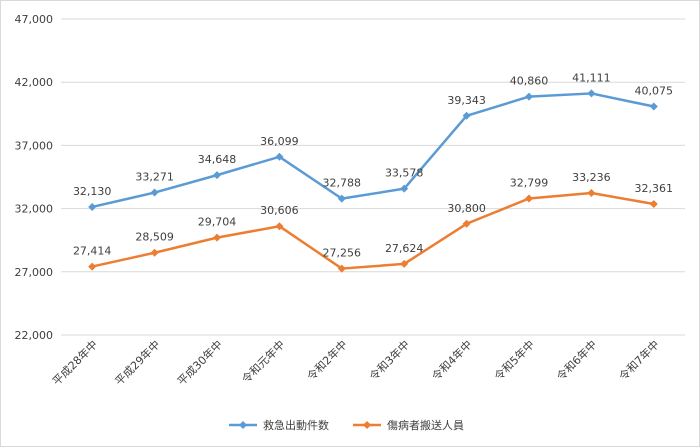 The width and height of the screenshot is (700, 448). I want to click on x-tick-label: 令和5年中, so click(514, 360).